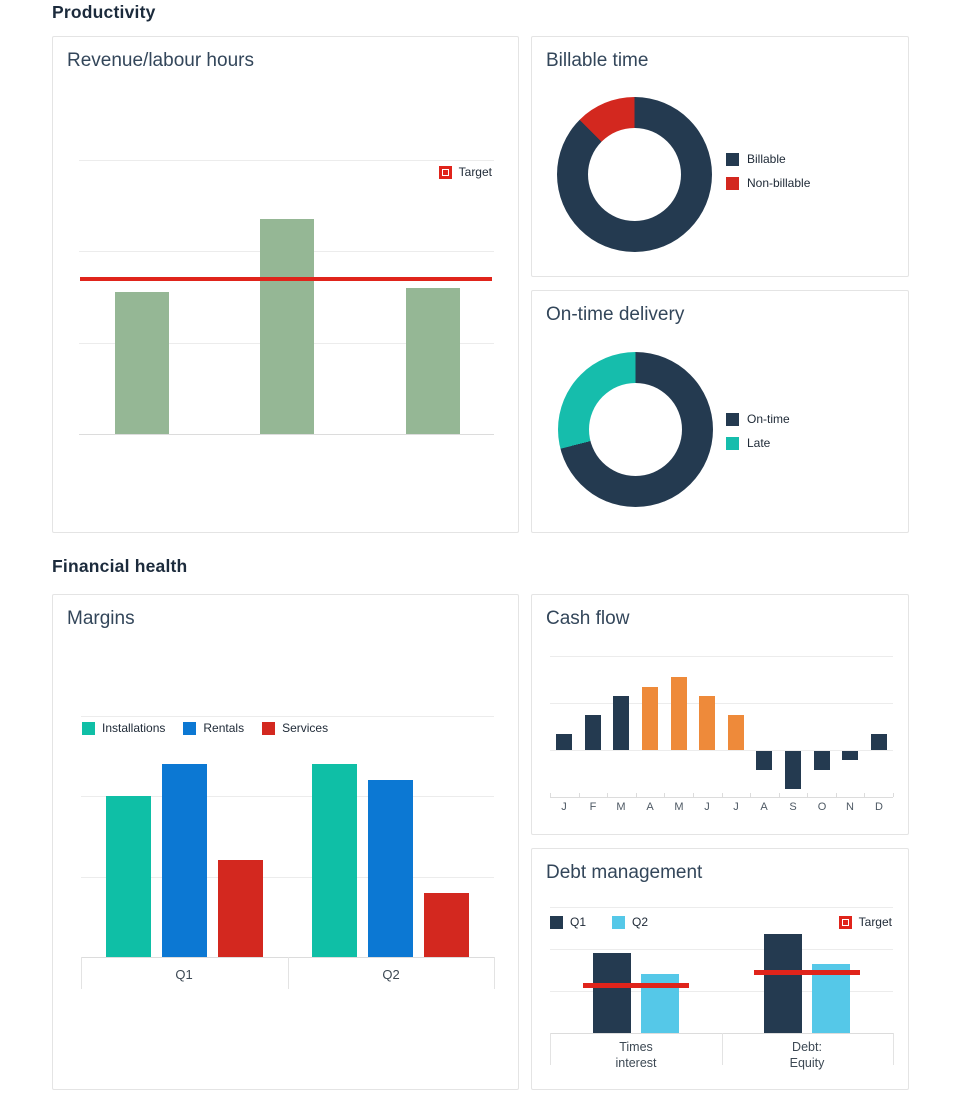  What do you see at coordinates (720, 714) in the screenshot?
I see `card-cash-flow: Cash flow J F M A M J J A S O N D` at bounding box center [720, 714].